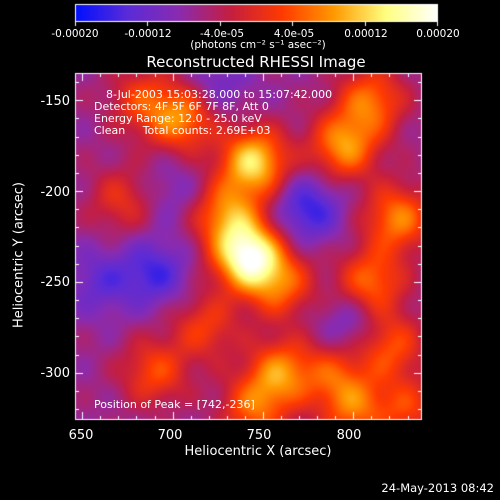 This screenshot has height=500, width=500. Describe the element at coordinates (349, 435) in the screenshot. I see `x-tick-label: 800` at that location.